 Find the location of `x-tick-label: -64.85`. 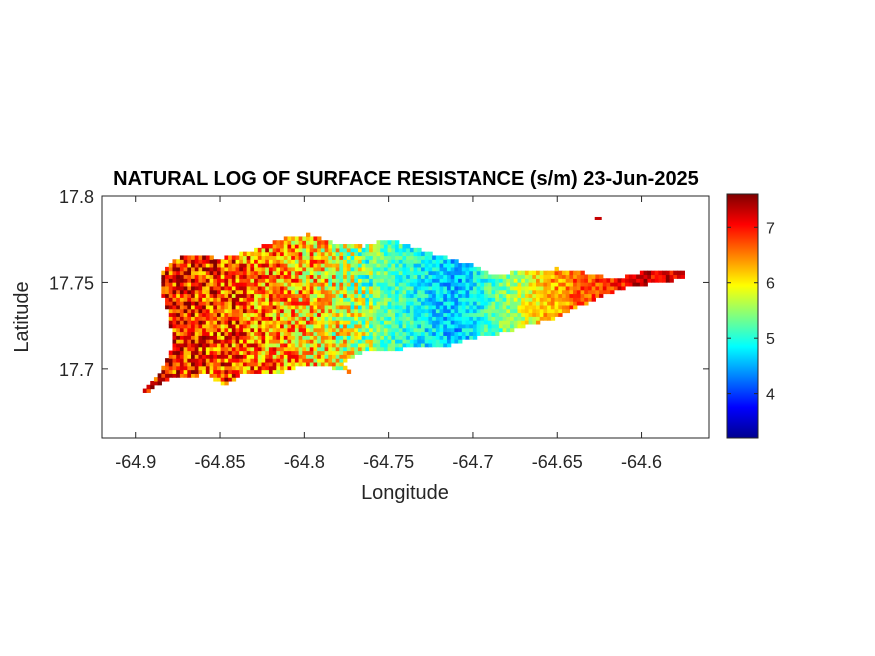

x-tick-label: -64.85 is located at coordinates (220, 462).